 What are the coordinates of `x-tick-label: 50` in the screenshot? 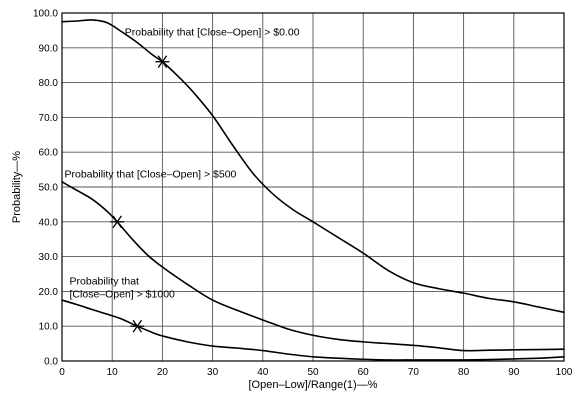 It's located at (313, 372).